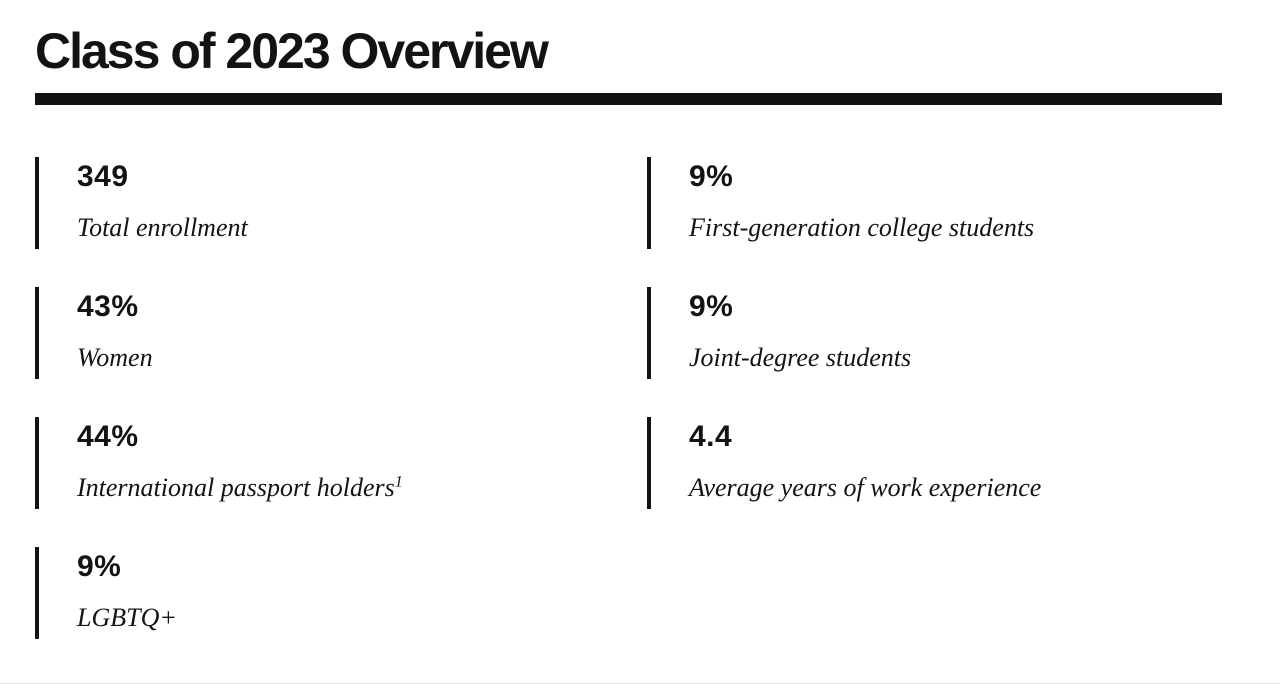 The height and width of the screenshot is (684, 1280). I want to click on stat-item-first-generation: 9% First-generation college students, so click(934, 203).